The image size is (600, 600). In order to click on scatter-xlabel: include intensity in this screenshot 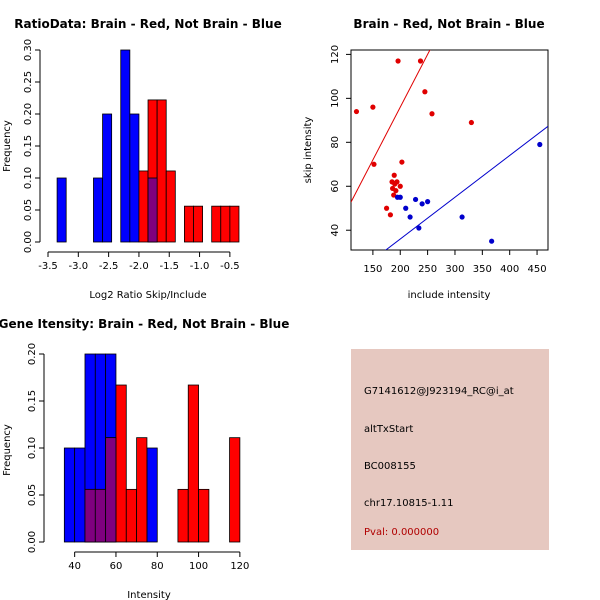, I will do `click(449, 295)`.